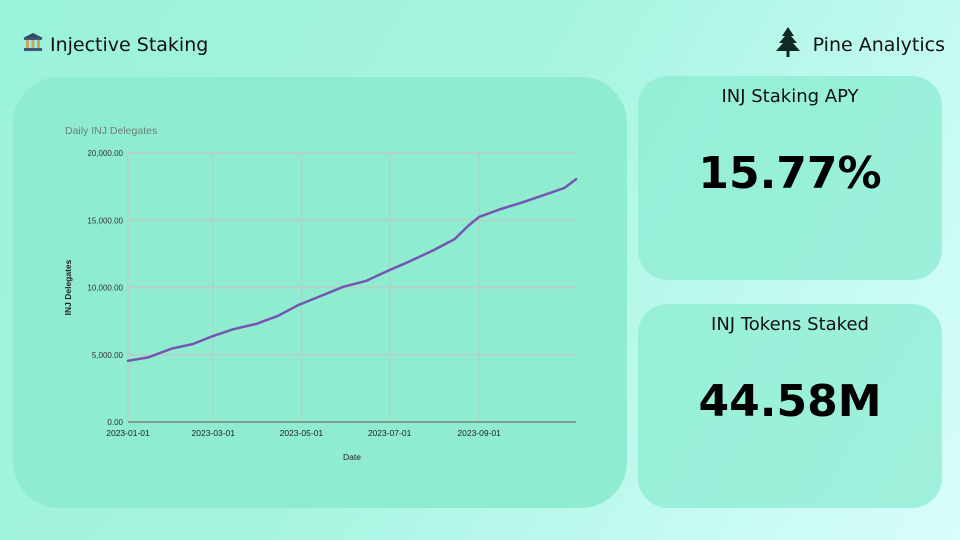 Image resolution: width=960 pixels, height=540 pixels. I want to click on staked-label: INJ Tokens Staked, so click(790, 324).